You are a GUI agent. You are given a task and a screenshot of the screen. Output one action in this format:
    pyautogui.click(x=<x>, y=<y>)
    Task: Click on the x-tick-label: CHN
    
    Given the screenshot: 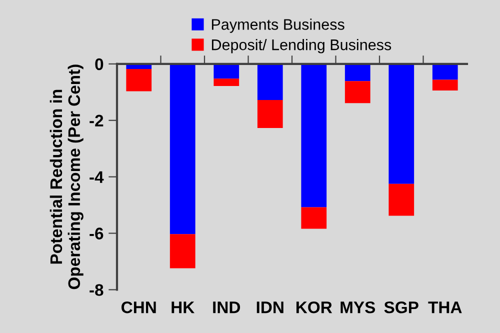 What is the action you would take?
    pyautogui.click(x=139, y=307)
    